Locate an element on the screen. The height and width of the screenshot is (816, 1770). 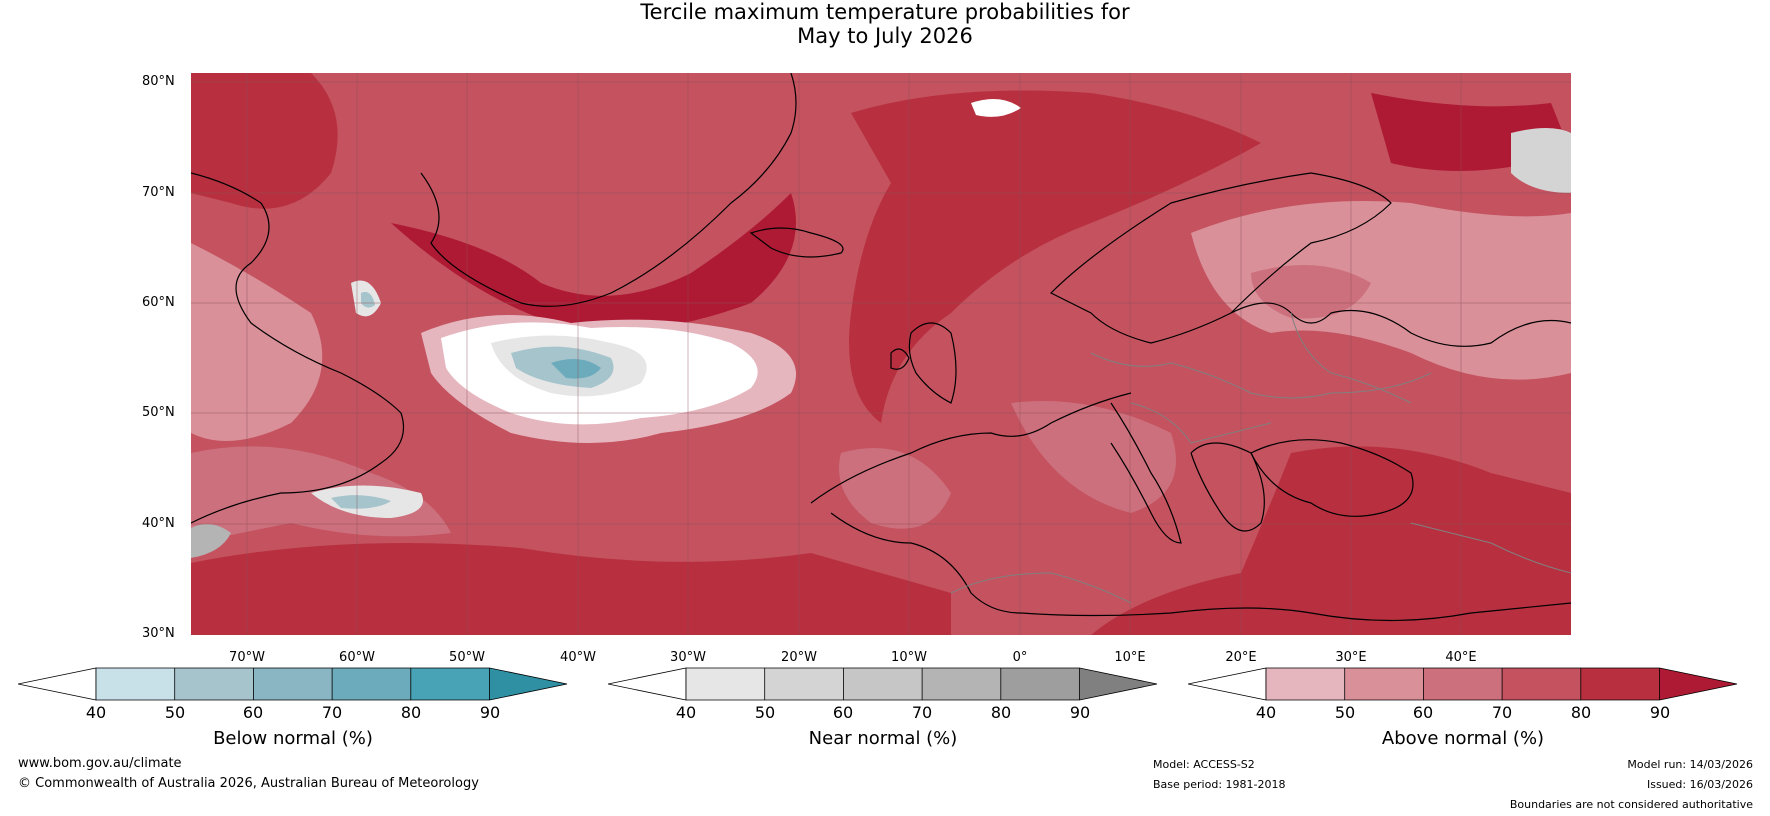
lat-label-80n: 80°N is located at coordinates (158, 81).